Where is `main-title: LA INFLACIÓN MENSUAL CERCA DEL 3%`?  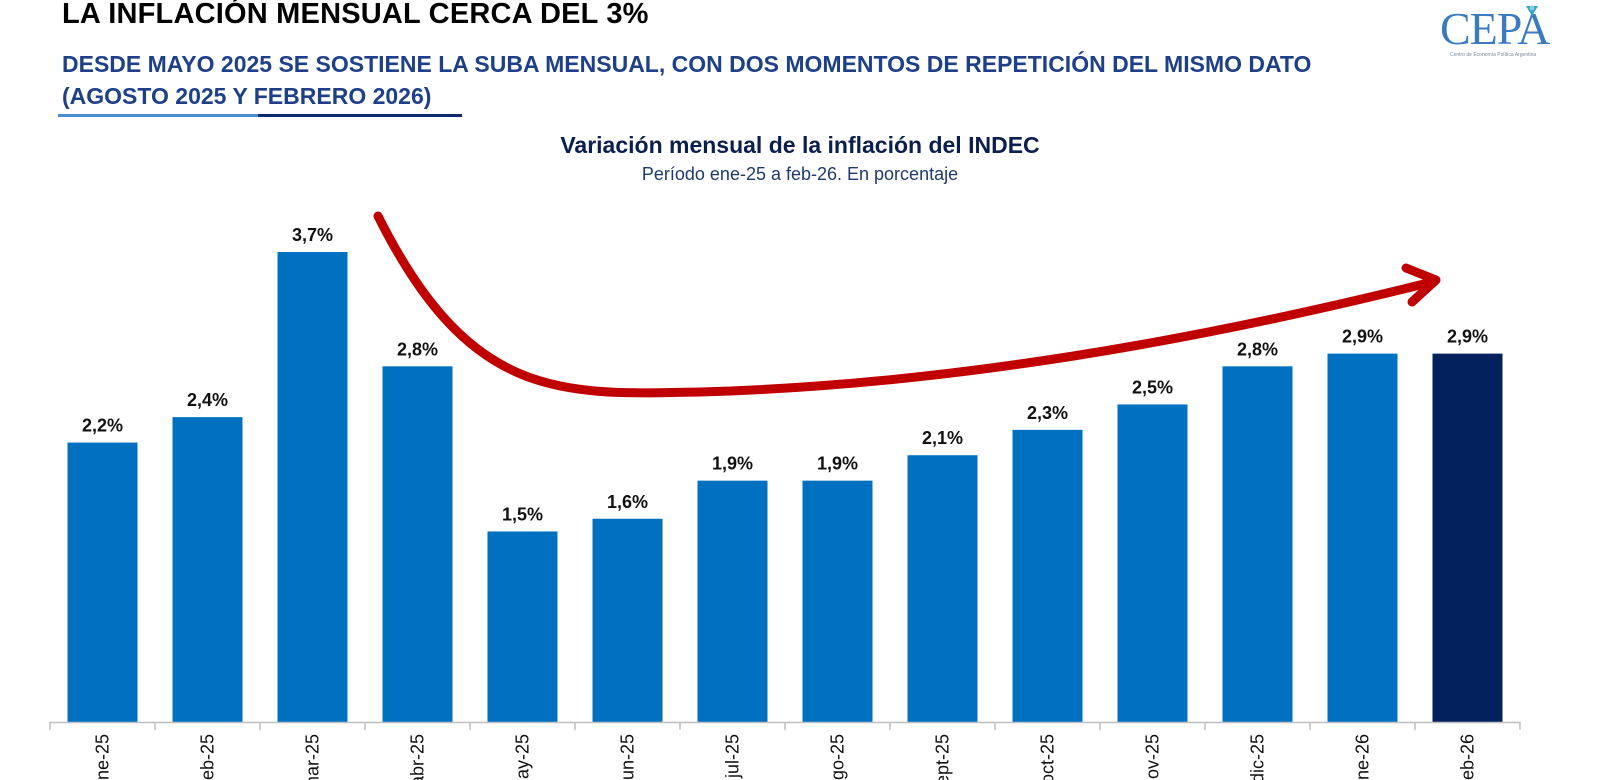 main-title: LA INFLACIÓN MENSUAL CERCA DEL 3% is located at coordinates (355, 15).